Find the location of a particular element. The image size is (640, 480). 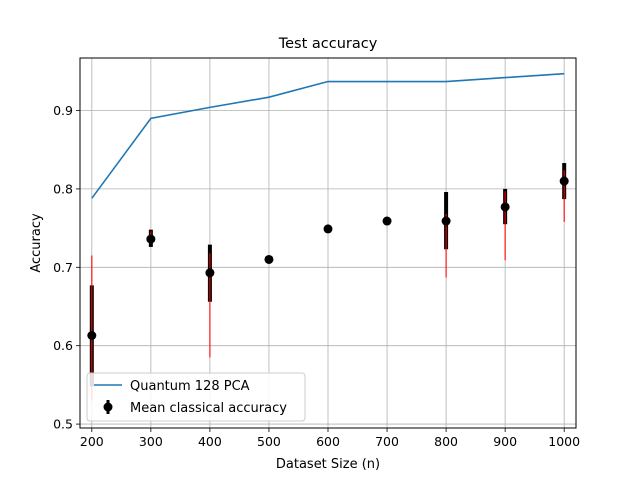

legend-swatch-classical is located at coordinates (108, 407).